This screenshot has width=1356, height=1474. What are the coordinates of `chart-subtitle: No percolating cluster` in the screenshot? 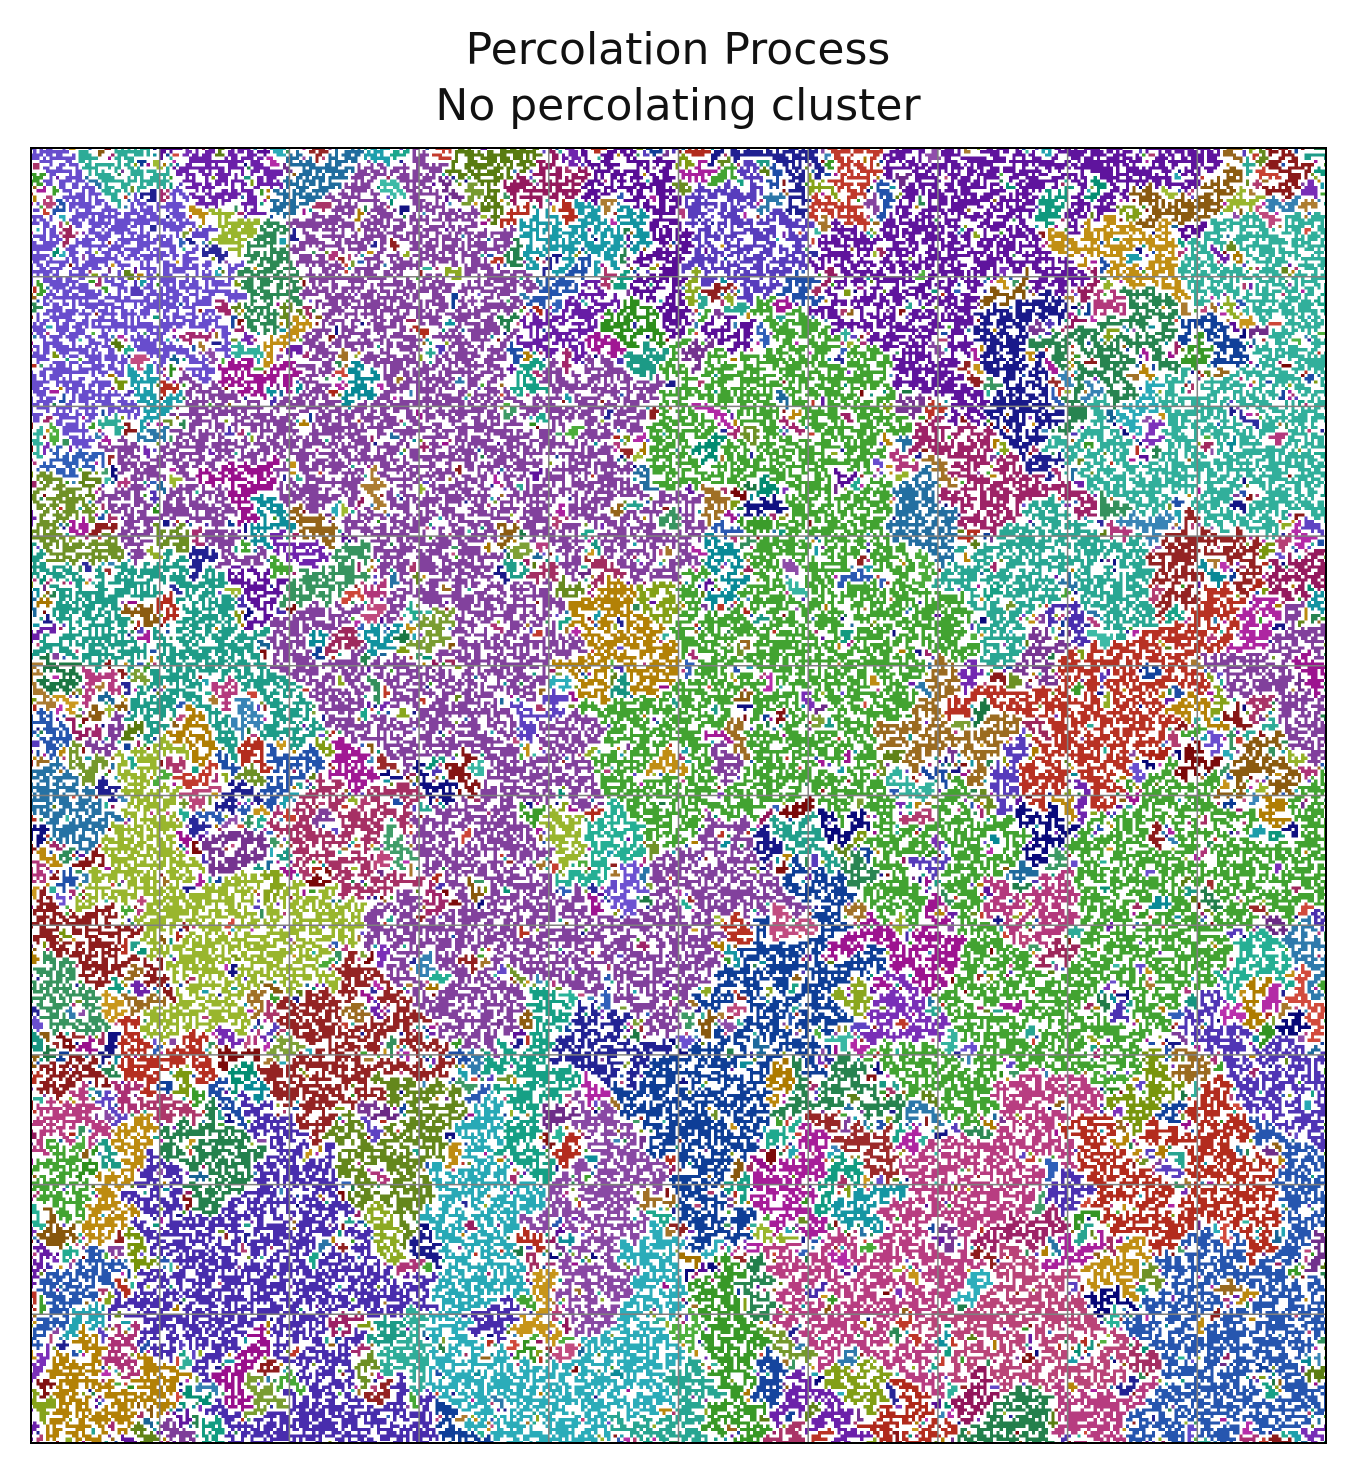 It's located at (678, 105).